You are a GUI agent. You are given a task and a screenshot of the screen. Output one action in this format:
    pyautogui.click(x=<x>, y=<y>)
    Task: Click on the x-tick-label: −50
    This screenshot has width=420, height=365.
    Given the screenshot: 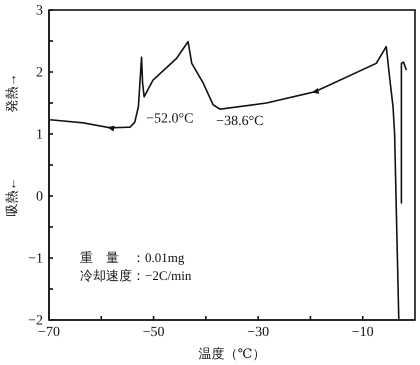 What is the action you would take?
    pyautogui.click(x=153, y=332)
    